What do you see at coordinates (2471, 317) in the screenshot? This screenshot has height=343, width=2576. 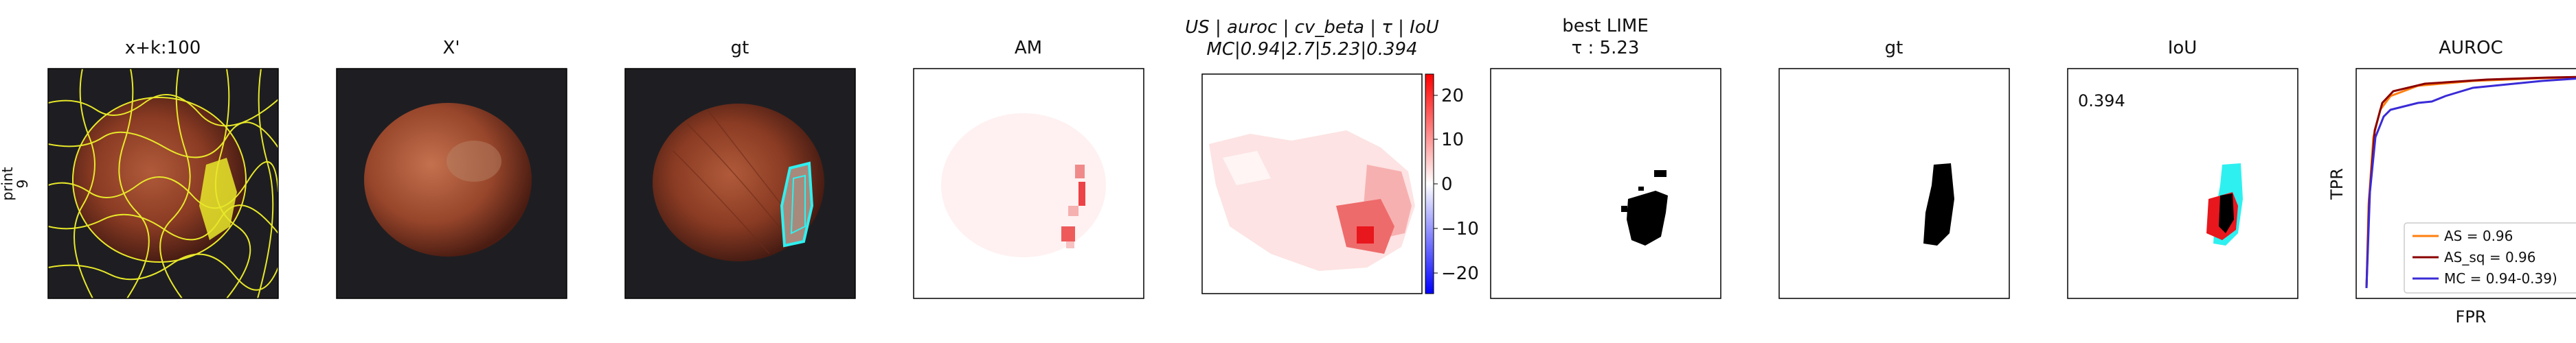 I see `auroc-xlabel: FPR` at bounding box center [2471, 317].